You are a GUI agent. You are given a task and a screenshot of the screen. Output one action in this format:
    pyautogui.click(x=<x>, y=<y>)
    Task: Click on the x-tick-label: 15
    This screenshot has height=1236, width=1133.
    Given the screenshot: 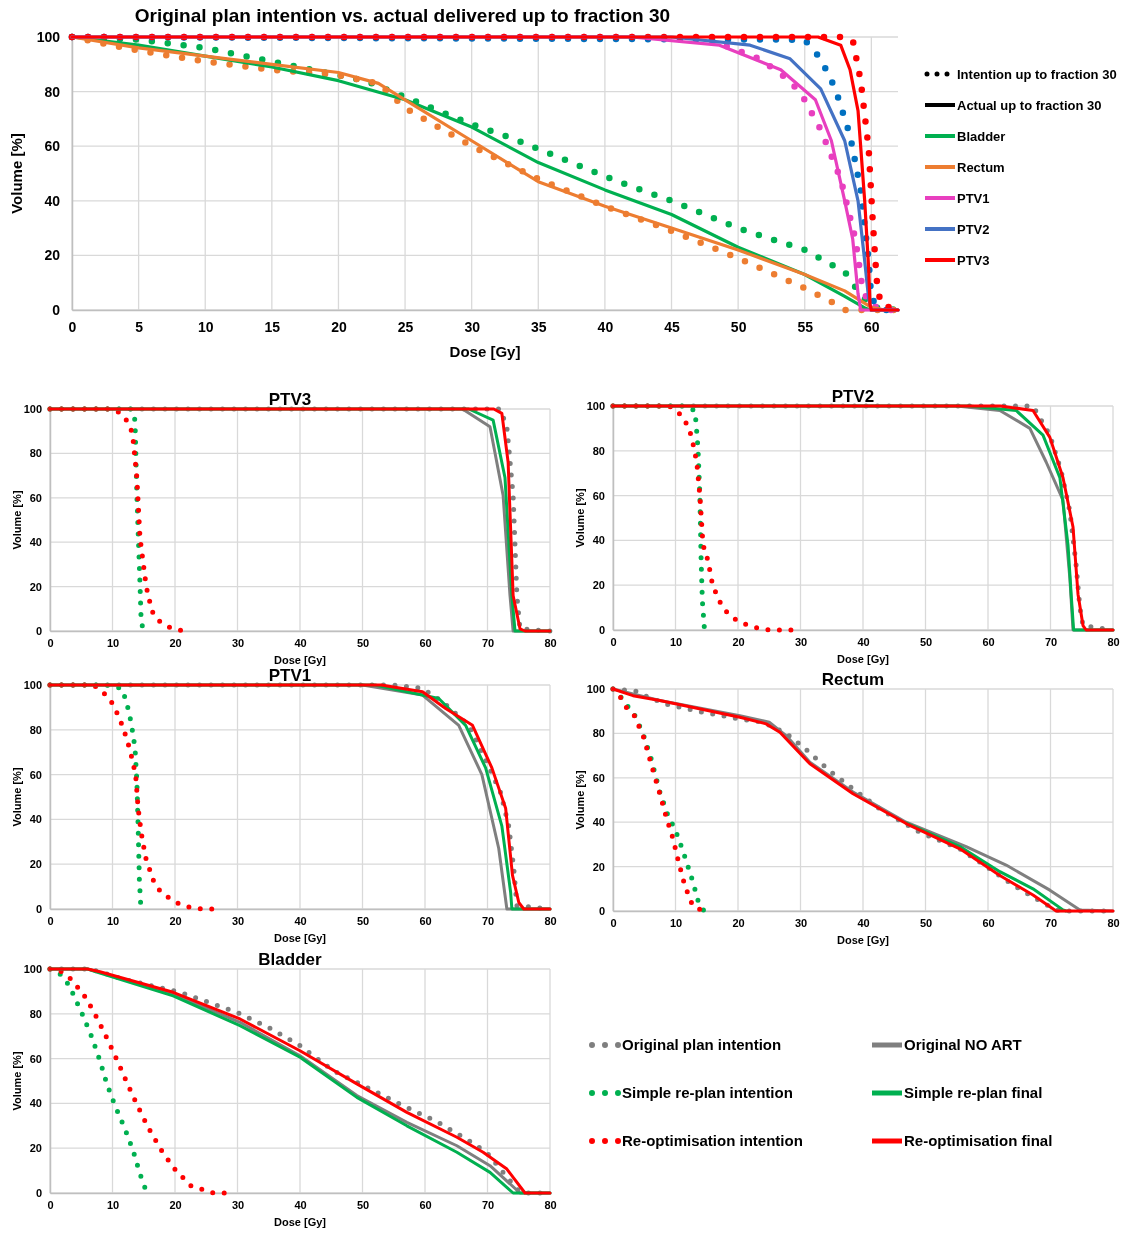 What is the action you would take?
    pyautogui.click(x=272, y=326)
    